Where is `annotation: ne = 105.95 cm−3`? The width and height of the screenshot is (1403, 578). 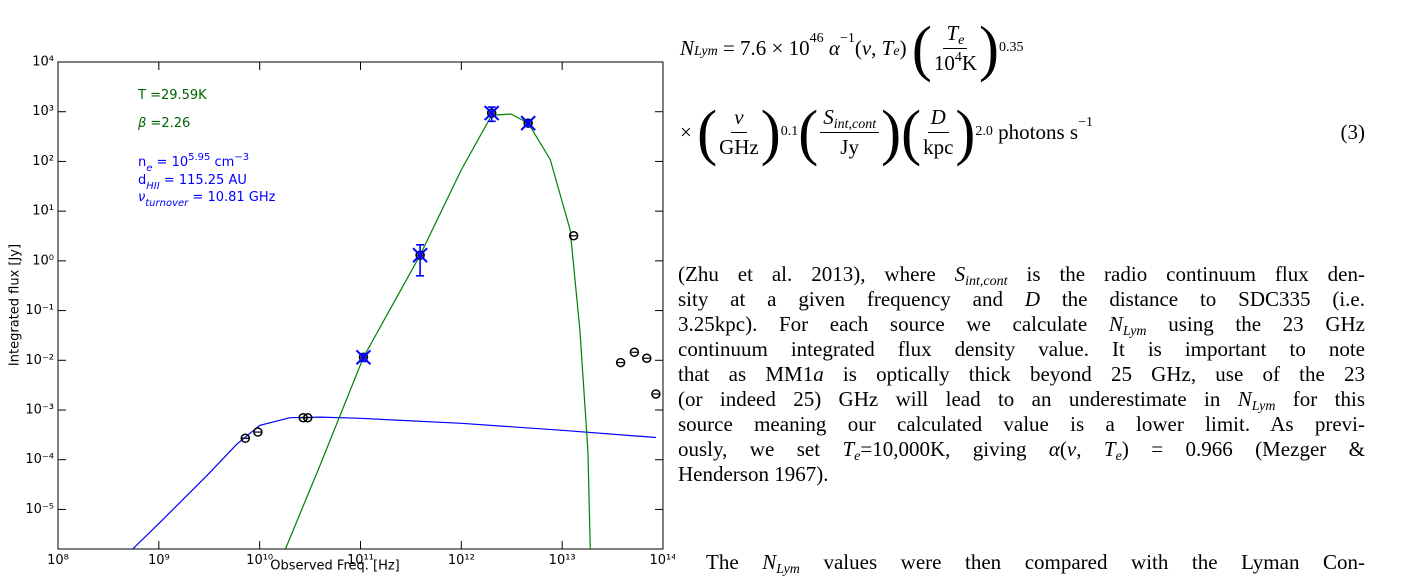
annotation: ne = 105.95 cm−3 is located at coordinates (193, 163).